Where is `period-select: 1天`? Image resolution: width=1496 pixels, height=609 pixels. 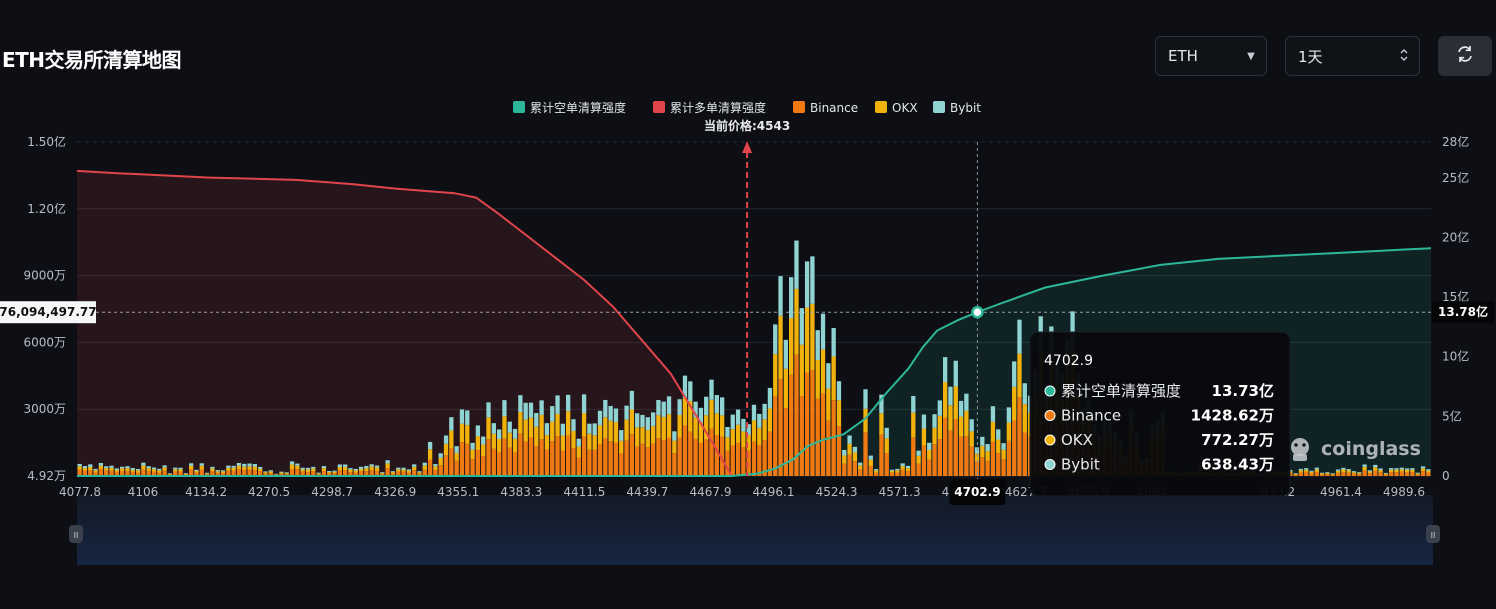
period-select: 1天 is located at coordinates (1352, 56).